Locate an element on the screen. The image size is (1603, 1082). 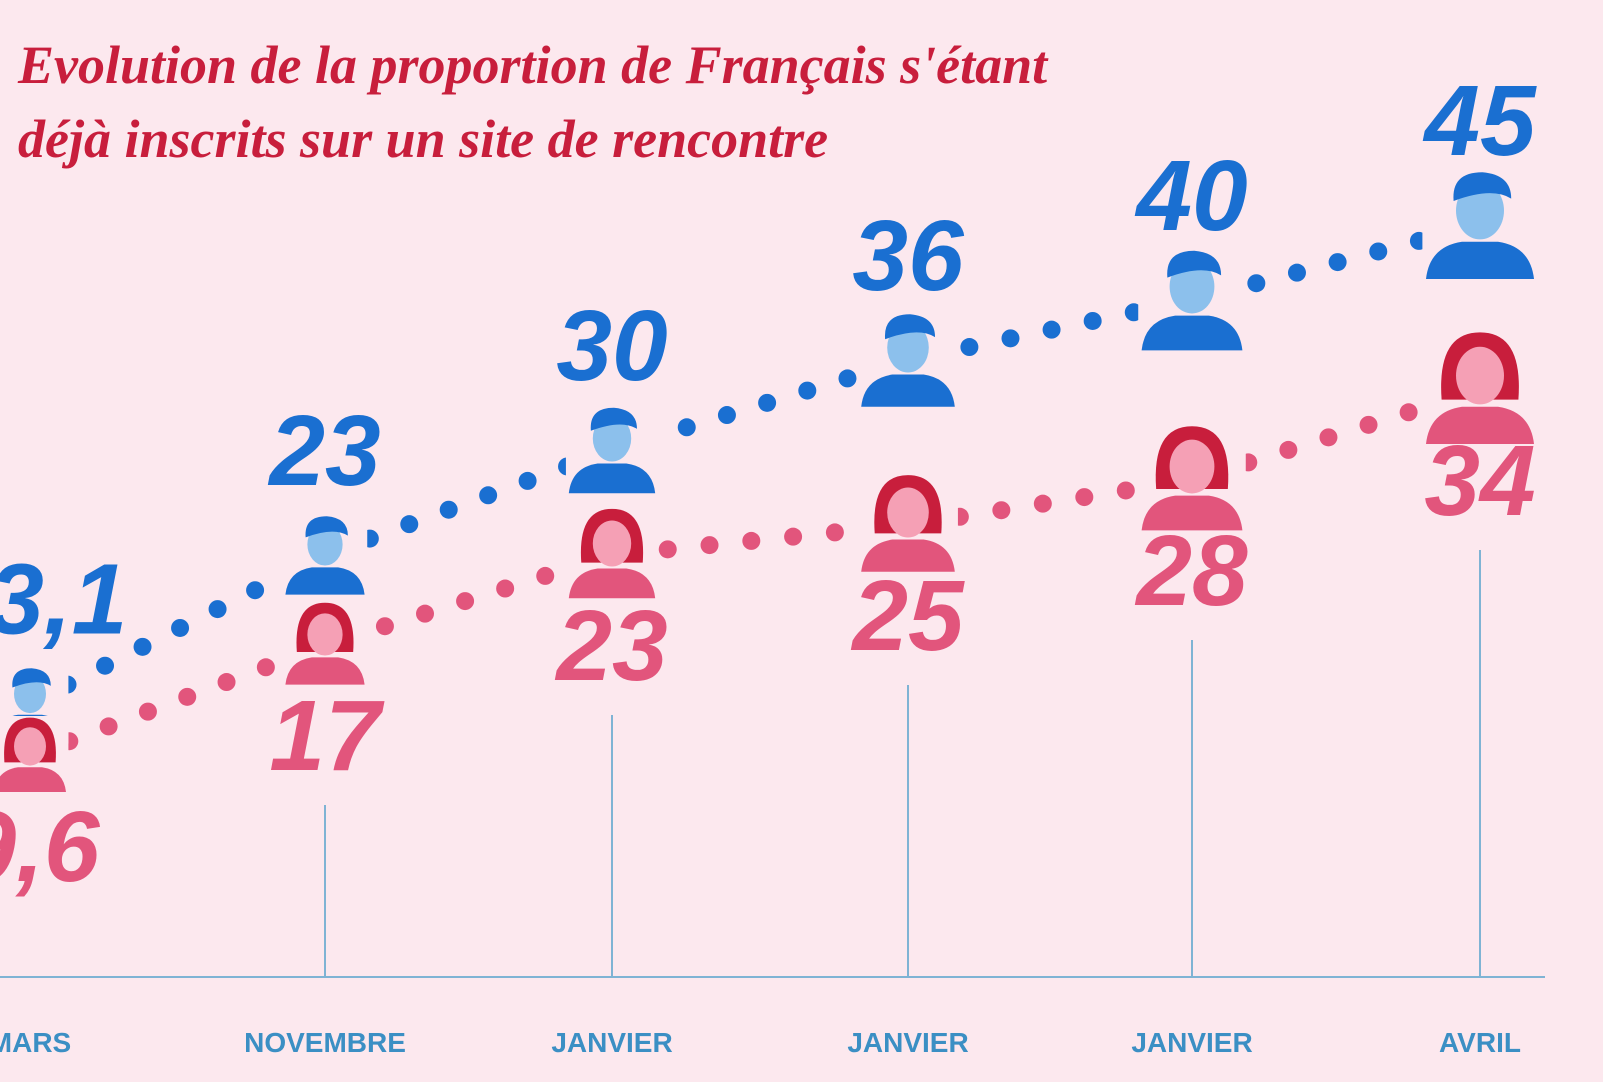
data-label: 34 is located at coordinates (1479, 481).